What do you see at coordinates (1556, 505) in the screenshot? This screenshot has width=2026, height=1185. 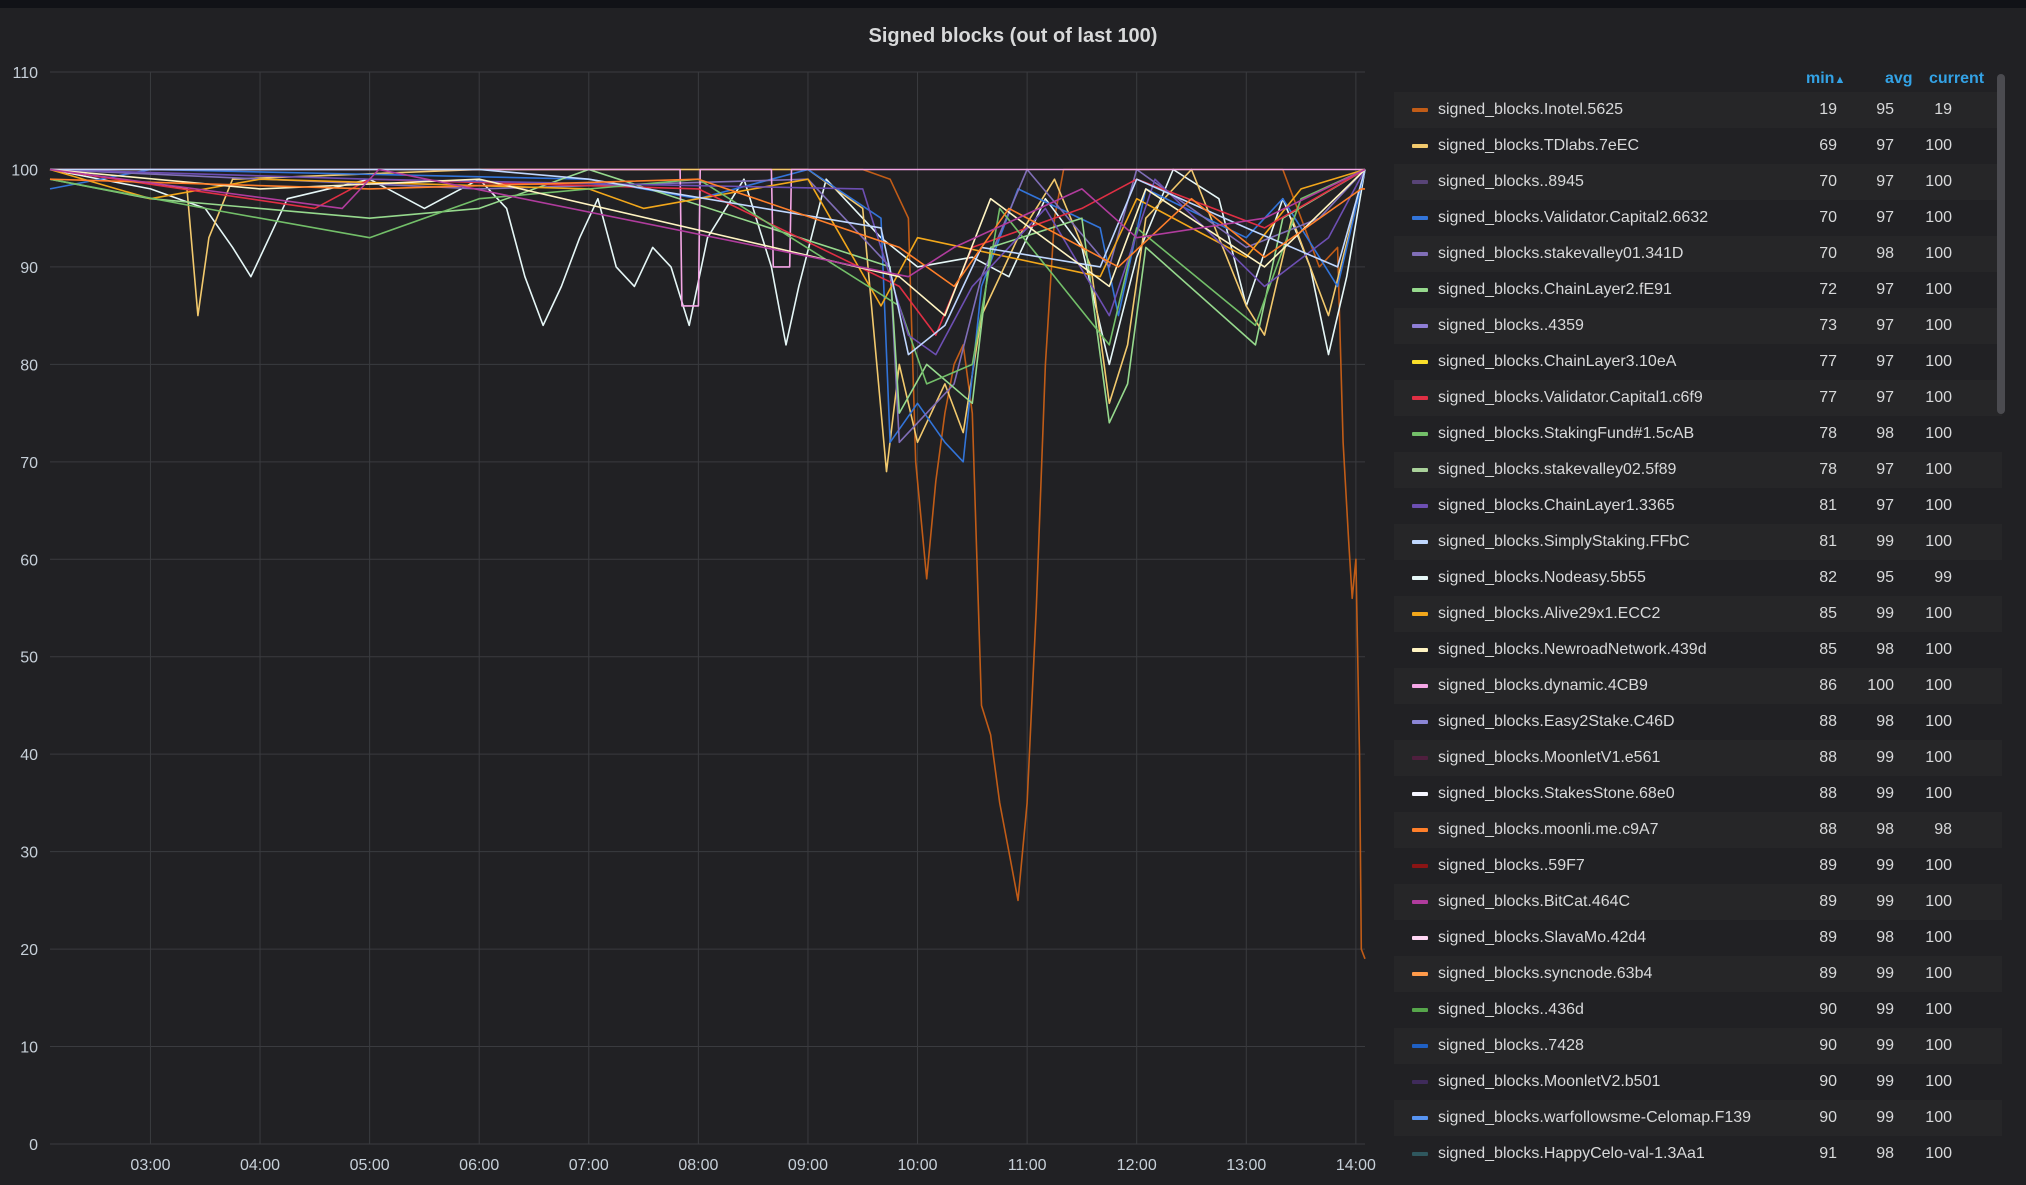 I see `series-name: signed_blocks.ChainLayer1.3365` at bounding box center [1556, 505].